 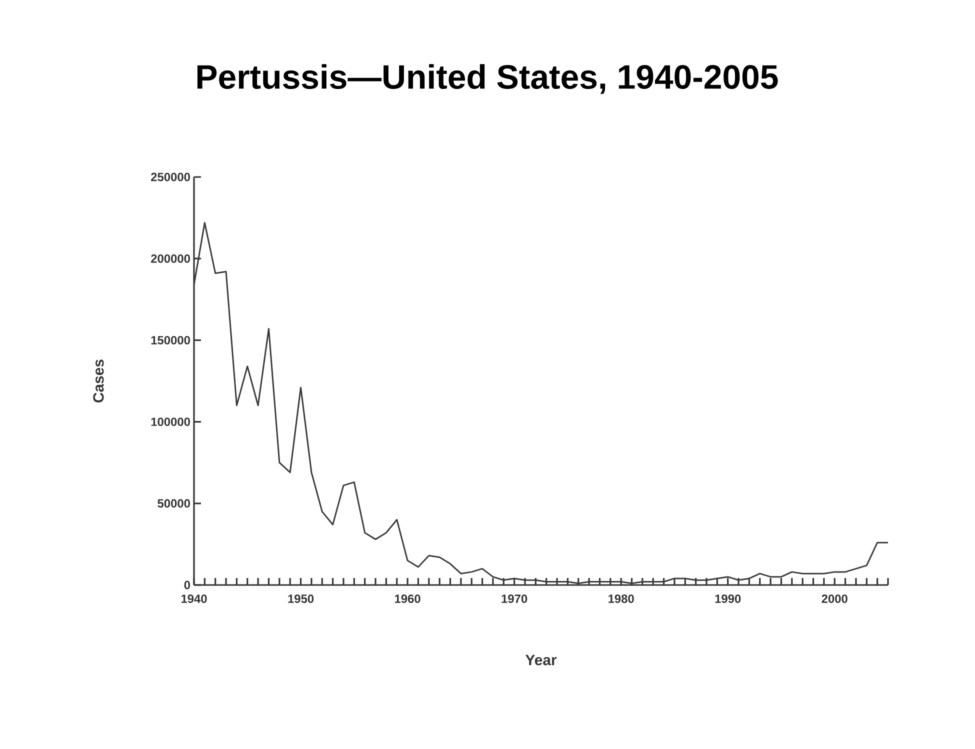 What do you see at coordinates (835, 598) in the screenshot?
I see `x-tick-label: 2000` at bounding box center [835, 598].